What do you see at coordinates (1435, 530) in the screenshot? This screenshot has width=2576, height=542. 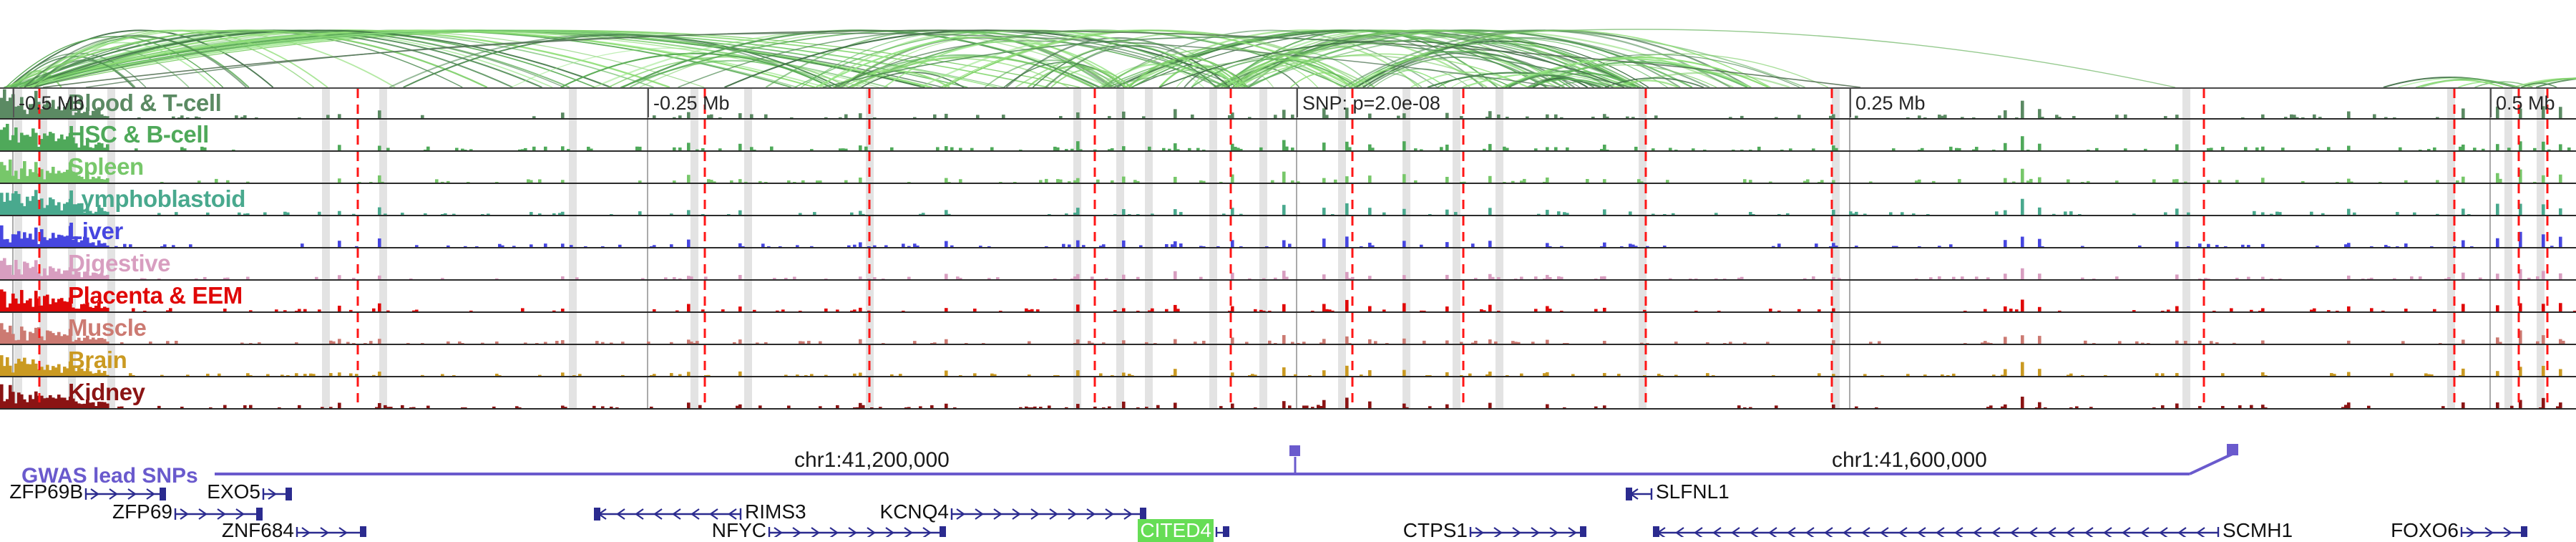 I see `gene-label-ctps1: CTPS1` at bounding box center [1435, 530].